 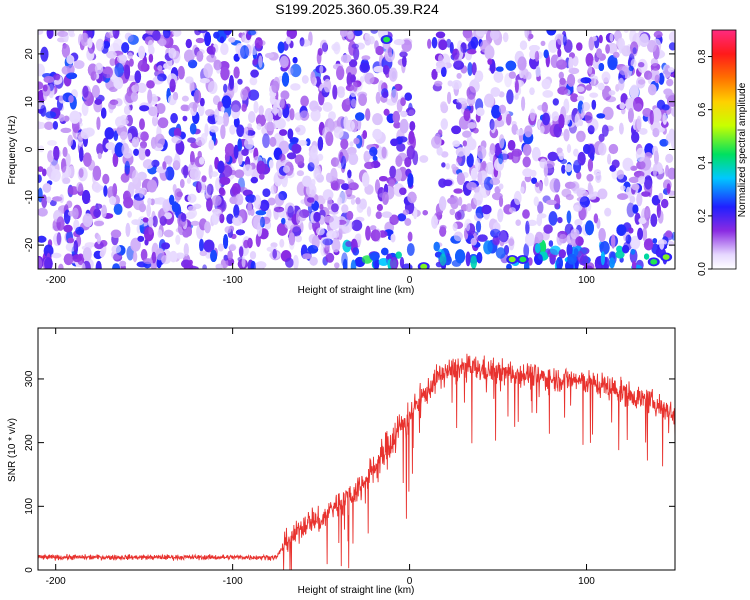 I want to click on snr-y-tick-label: 100, so click(x=29, y=506).